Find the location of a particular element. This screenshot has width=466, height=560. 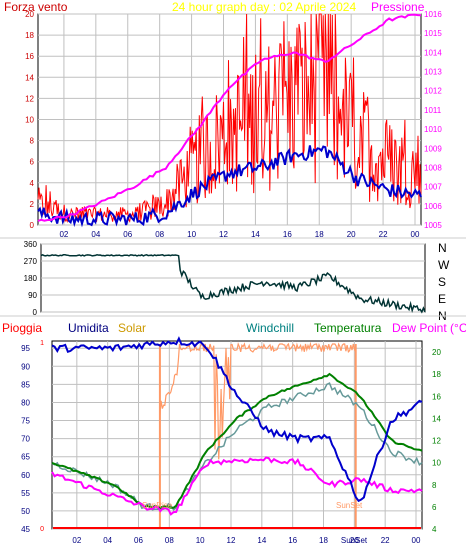

humidity-tick-label: 75 is located at coordinates (25, 421).